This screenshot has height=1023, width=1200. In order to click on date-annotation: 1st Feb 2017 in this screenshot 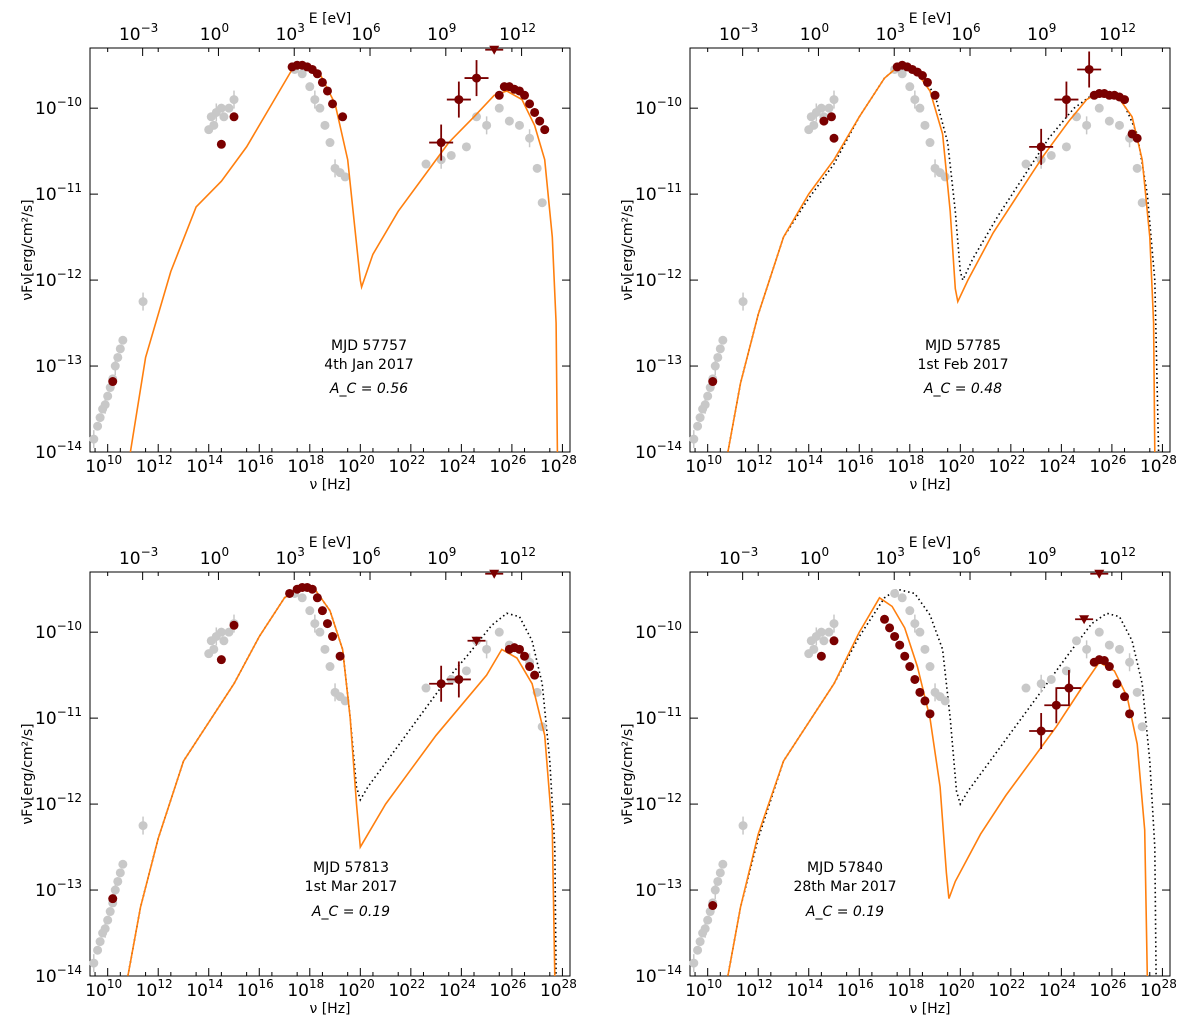, I will do `click(962, 365)`.